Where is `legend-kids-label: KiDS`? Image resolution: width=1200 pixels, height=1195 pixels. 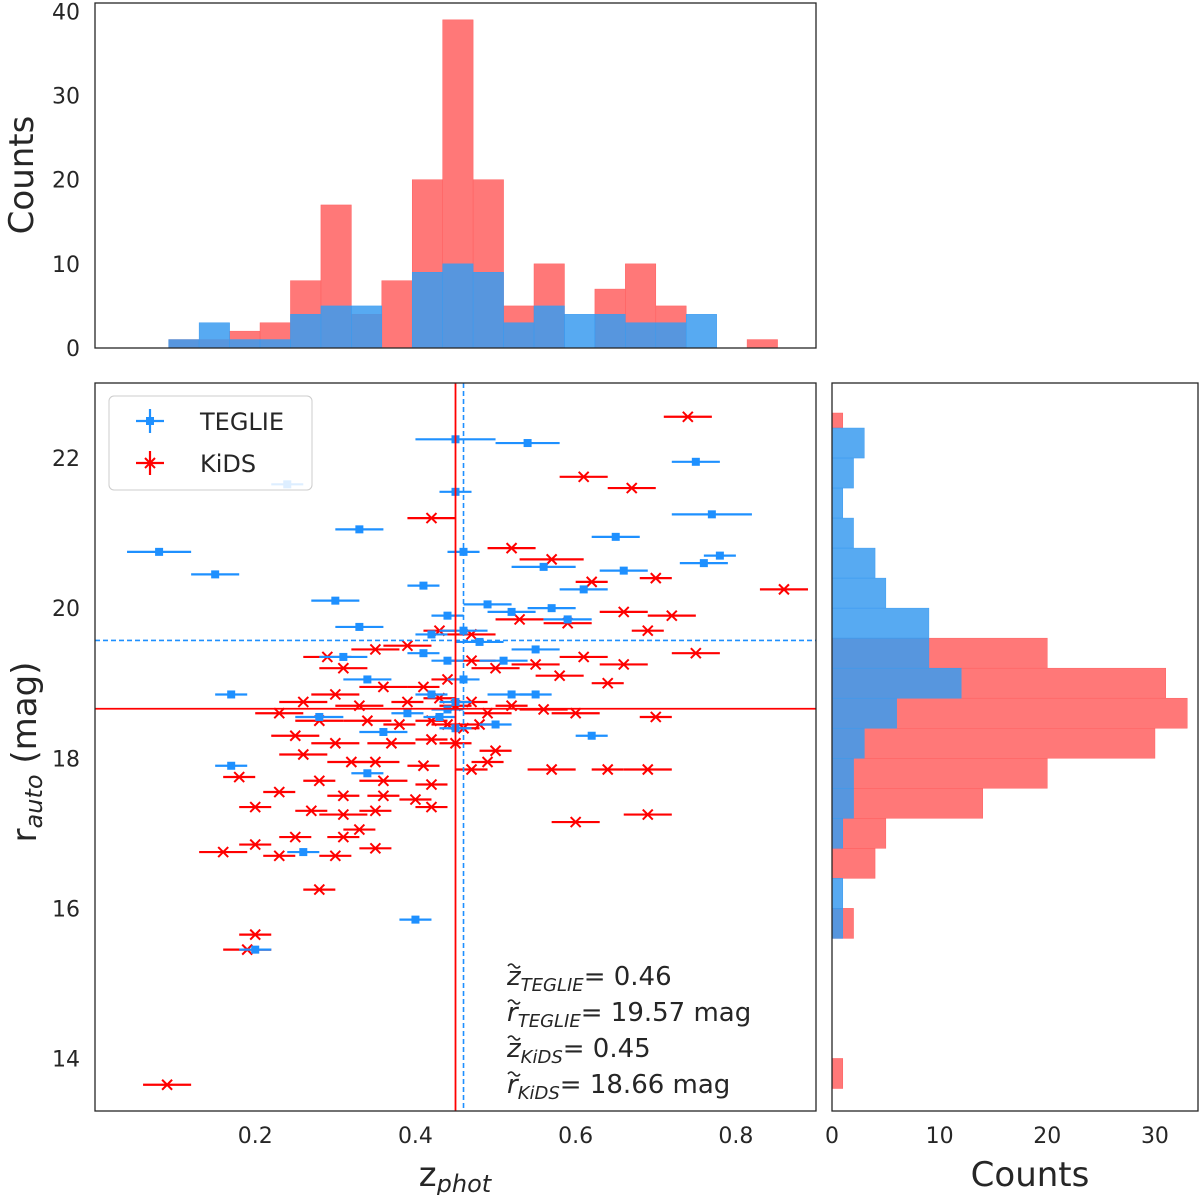
legend-kids-label: KiDS is located at coordinates (228, 464).